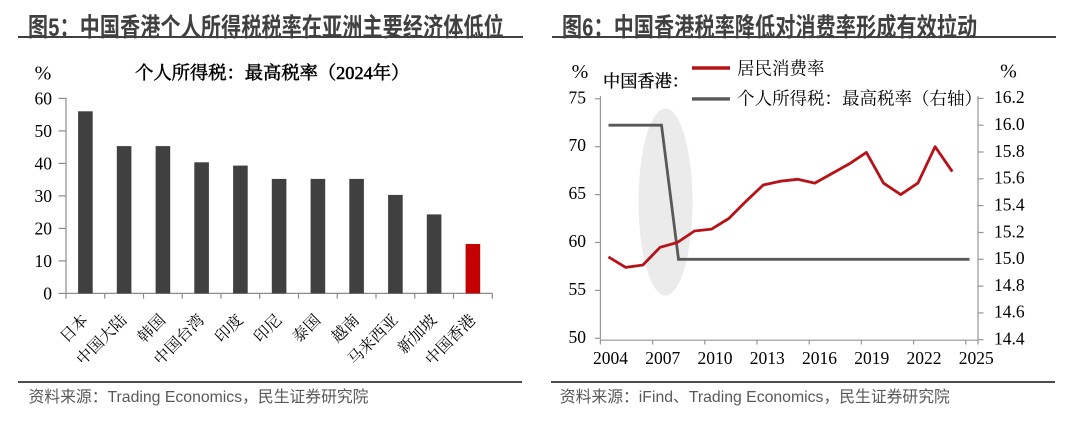  I want to click on svg-text: 泰国, so click(306, 328).